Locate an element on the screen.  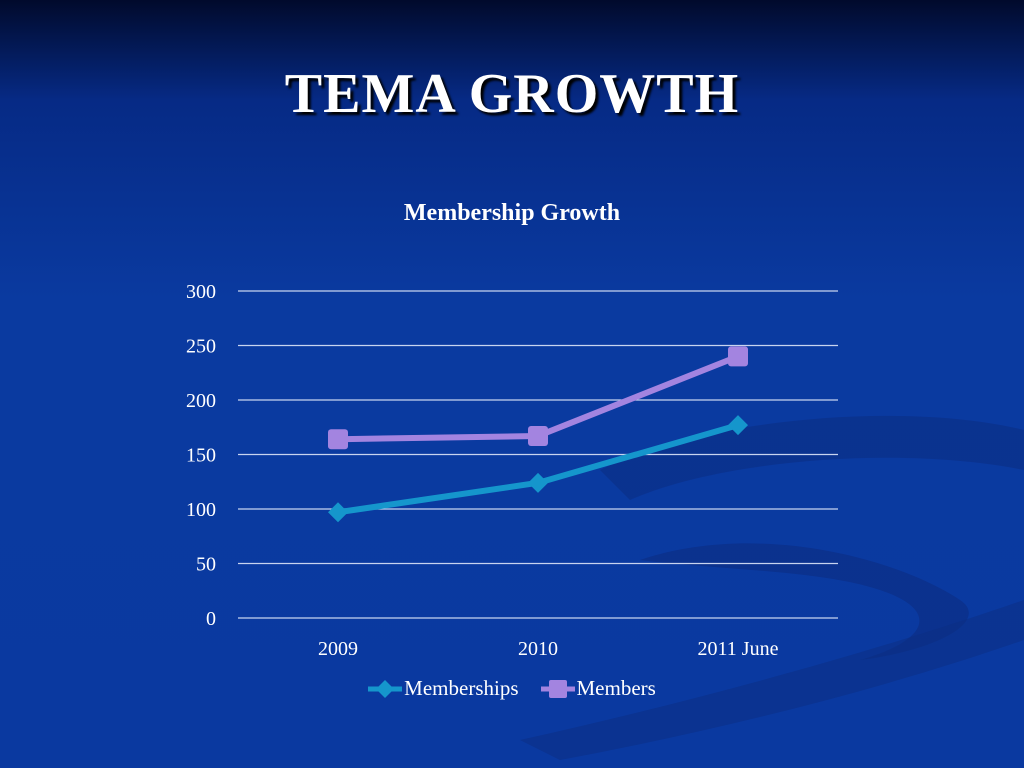
legend-item-members: Members is located at coordinates (598, 688).